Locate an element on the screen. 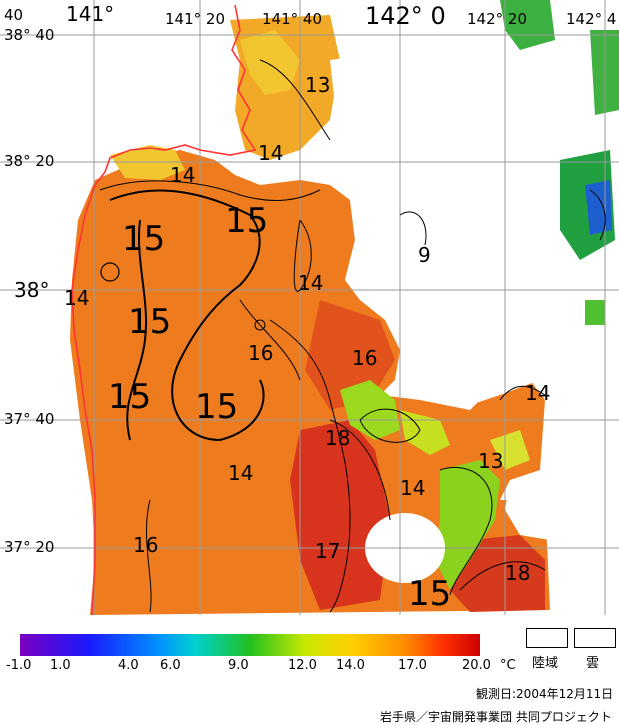  lon-label: 141° 20 is located at coordinates (195, 19).